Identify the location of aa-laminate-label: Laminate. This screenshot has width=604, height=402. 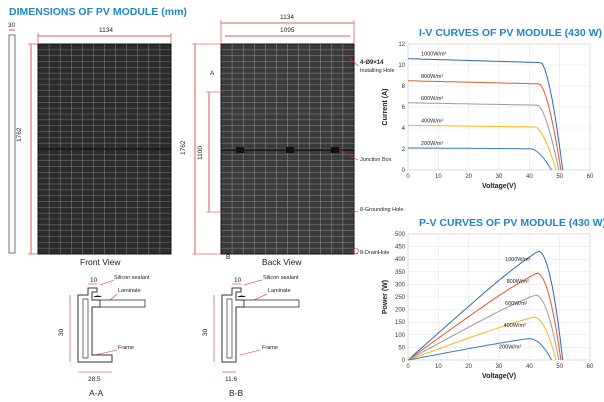
(129, 291).